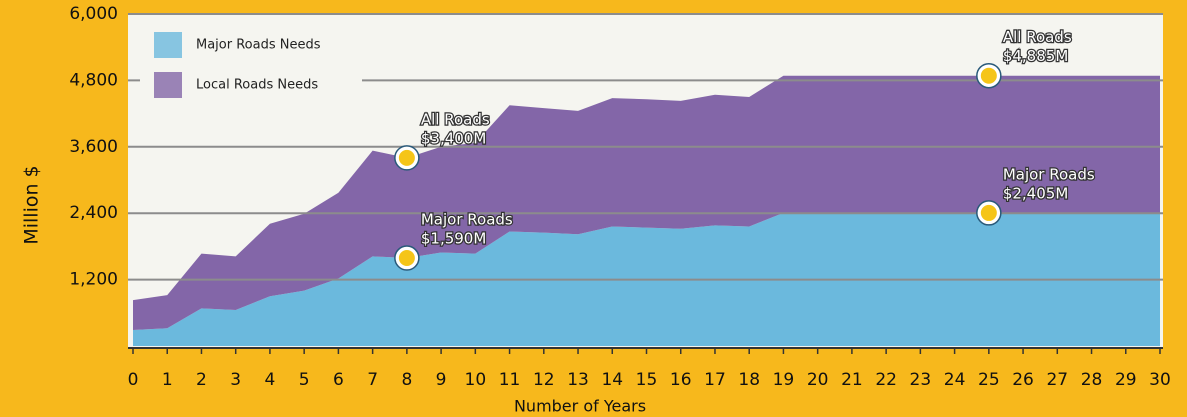 The image size is (1187, 417). What do you see at coordinates (886, 380) in the screenshot?
I see `x-tick-label: 22` at bounding box center [886, 380].